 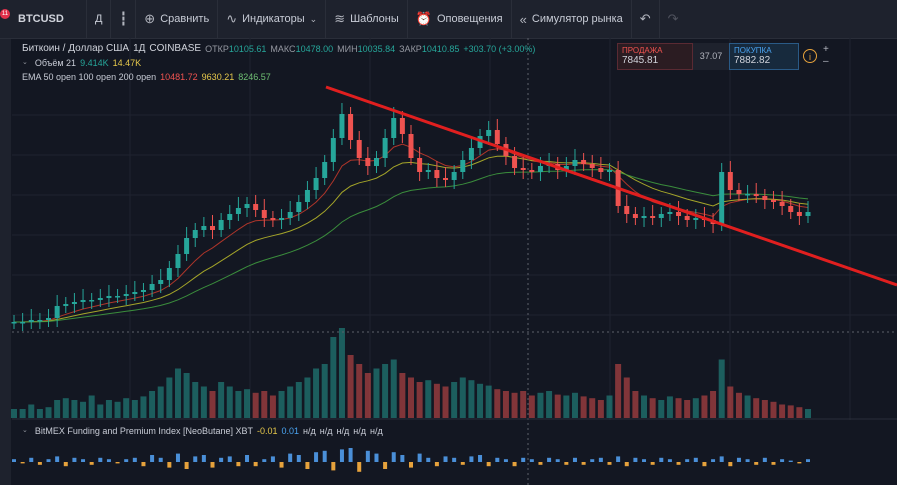 What do you see at coordinates (572, 19) in the screenshot?
I see `replay-button: « Симулятор рынка` at bounding box center [572, 19].